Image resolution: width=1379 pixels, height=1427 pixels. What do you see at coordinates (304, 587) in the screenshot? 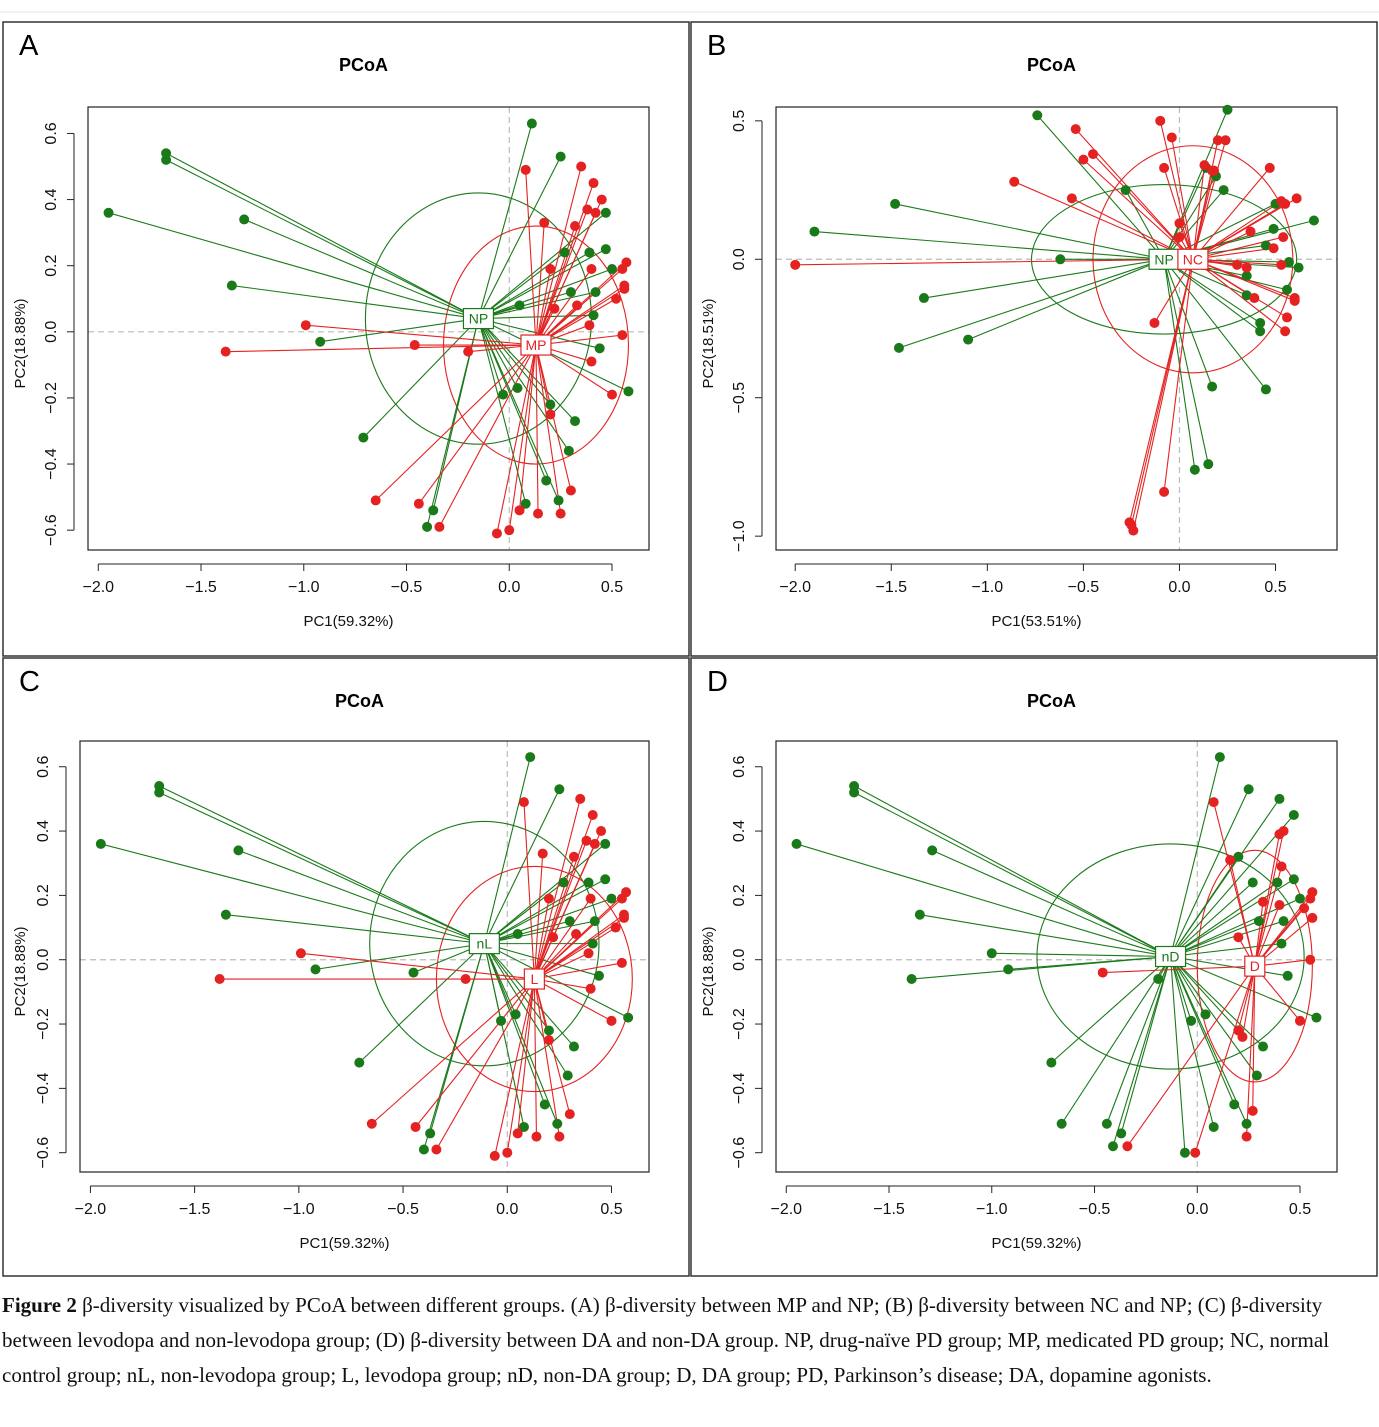
I see `x-tick-label: −1.0` at bounding box center [304, 587].